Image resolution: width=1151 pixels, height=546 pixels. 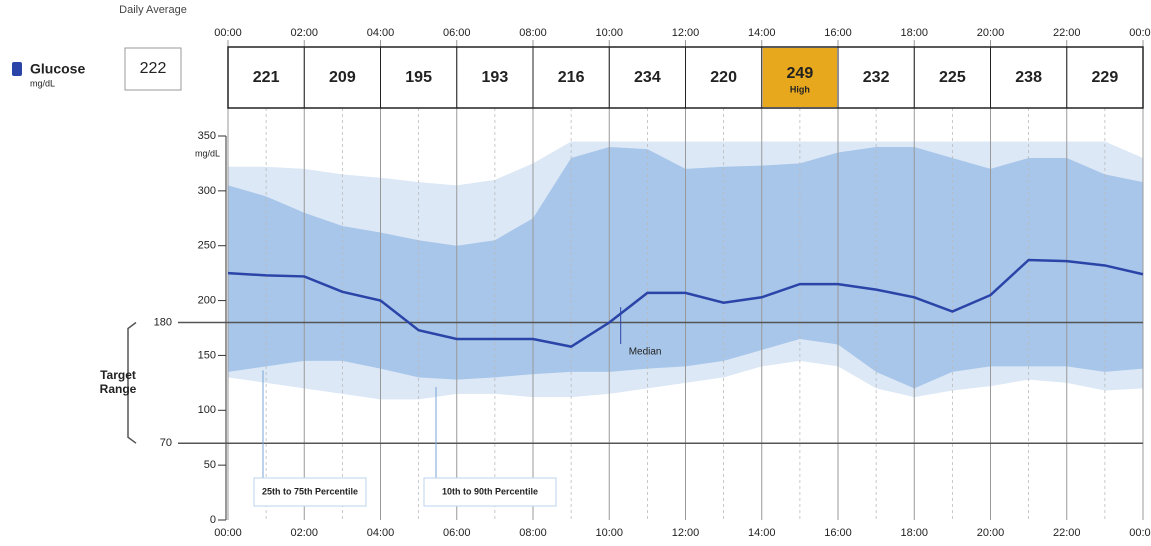 What do you see at coordinates (207, 191) in the screenshot?
I see `y-tick-label: 300` at bounding box center [207, 191].